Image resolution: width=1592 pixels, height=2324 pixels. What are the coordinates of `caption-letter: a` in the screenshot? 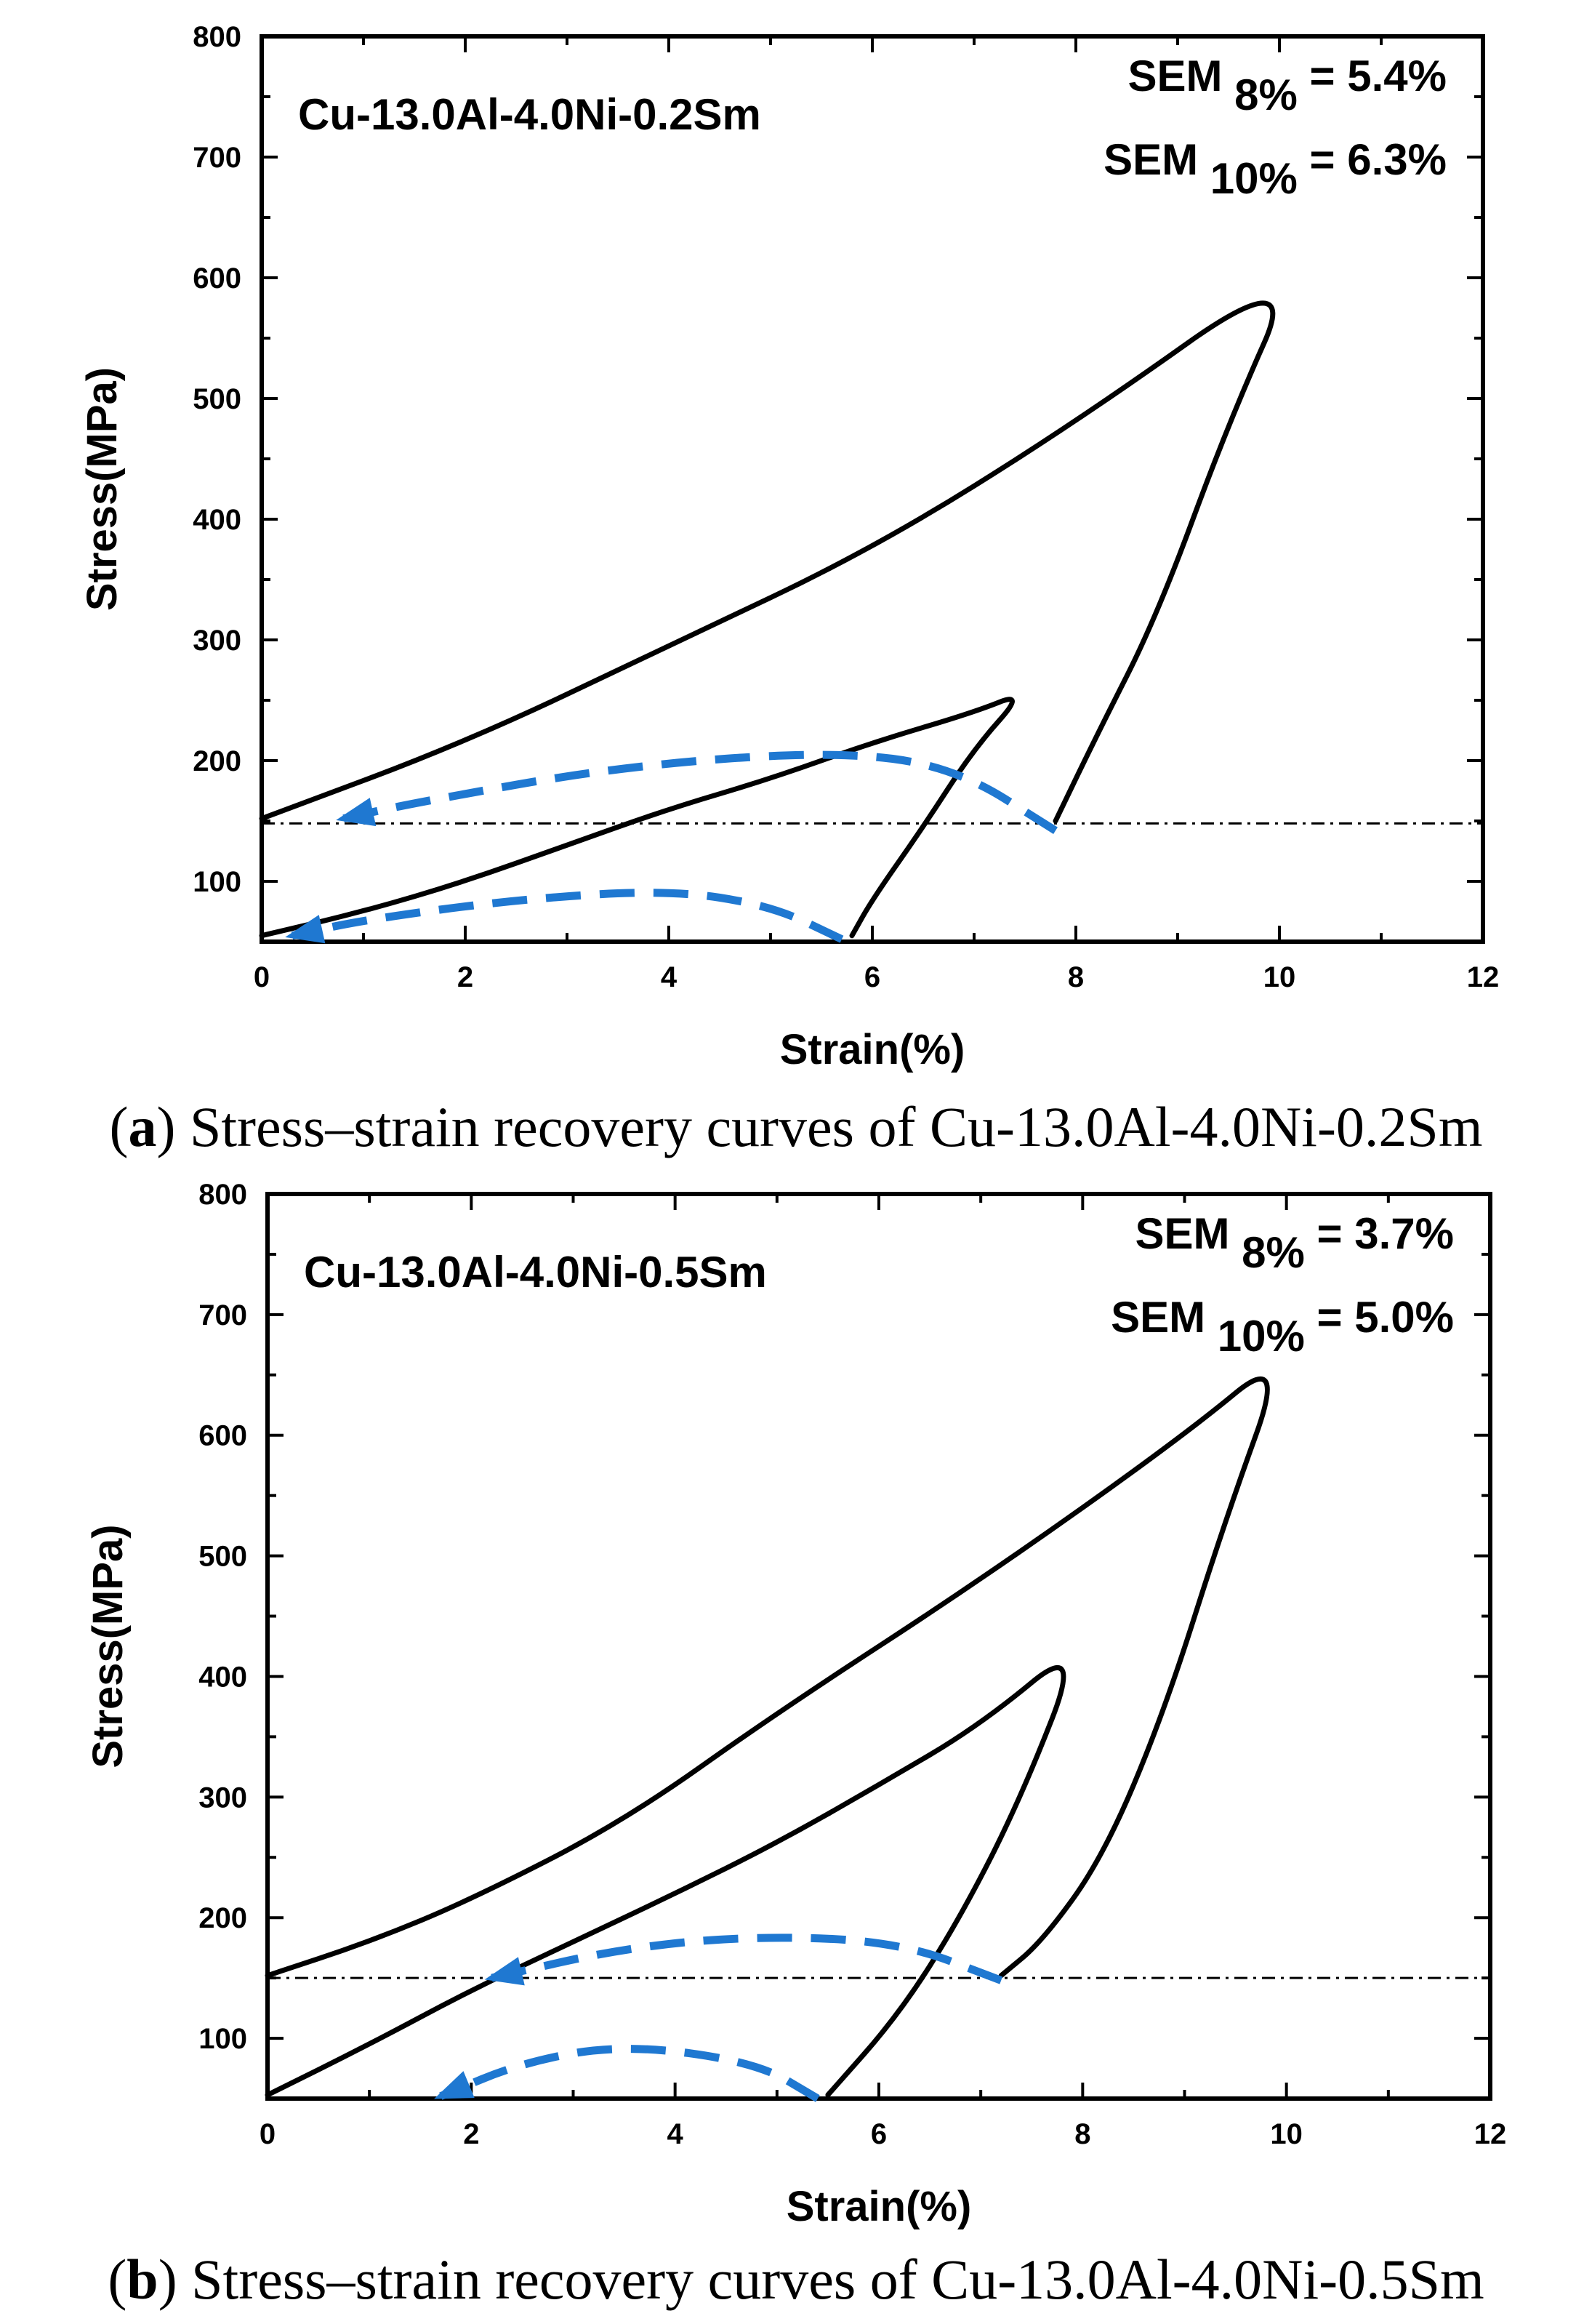 It's located at (142, 1126).